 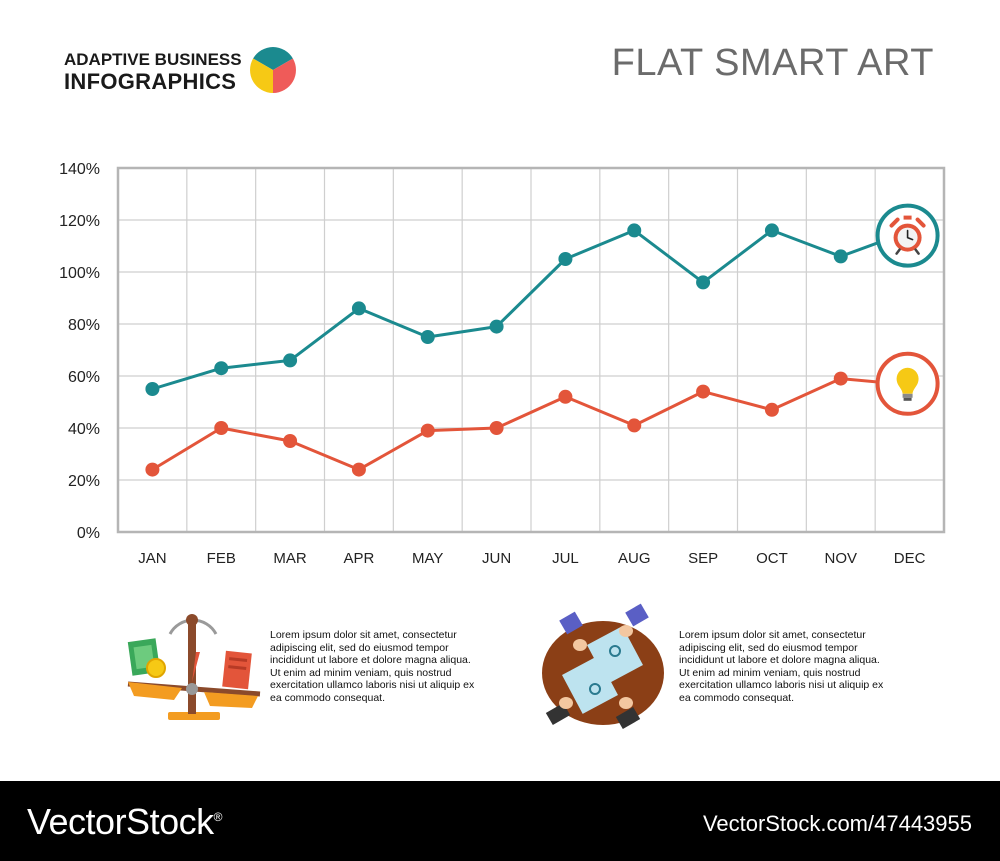 What do you see at coordinates (84, 377) in the screenshot?
I see `y-tick-label: 60%` at bounding box center [84, 377].